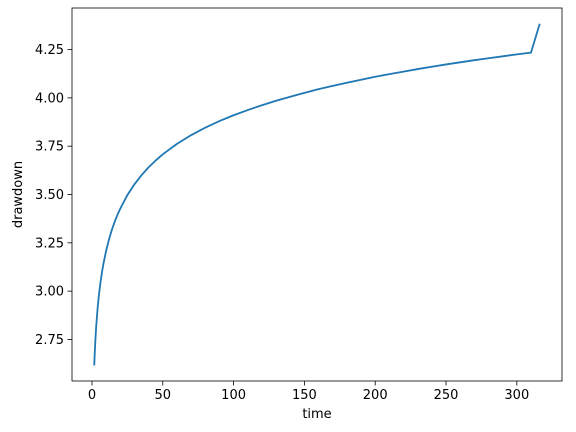  What do you see at coordinates (49, 147) in the screenshot?
I see `y-tick-label: 3.75` at bounding box center [49, 147].